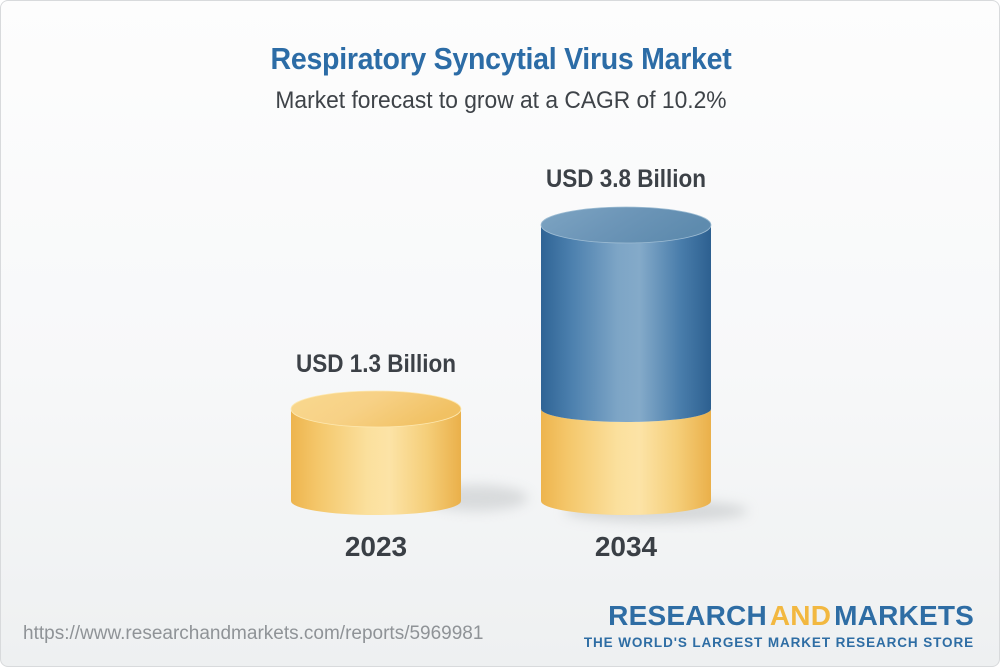 The image size is (1000, 667). Describe the element at coordinates (376, 409) in the screenshot. I see `bar-2023-top` at that location.